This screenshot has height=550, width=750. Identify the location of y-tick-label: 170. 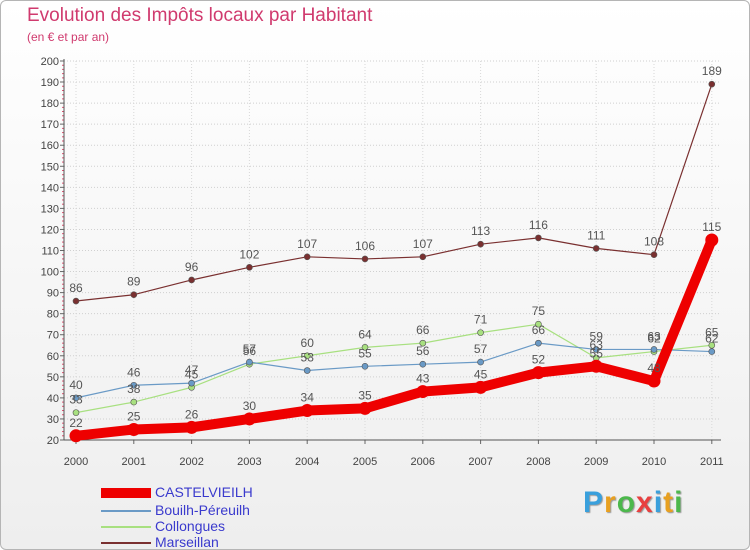
(50, 125).